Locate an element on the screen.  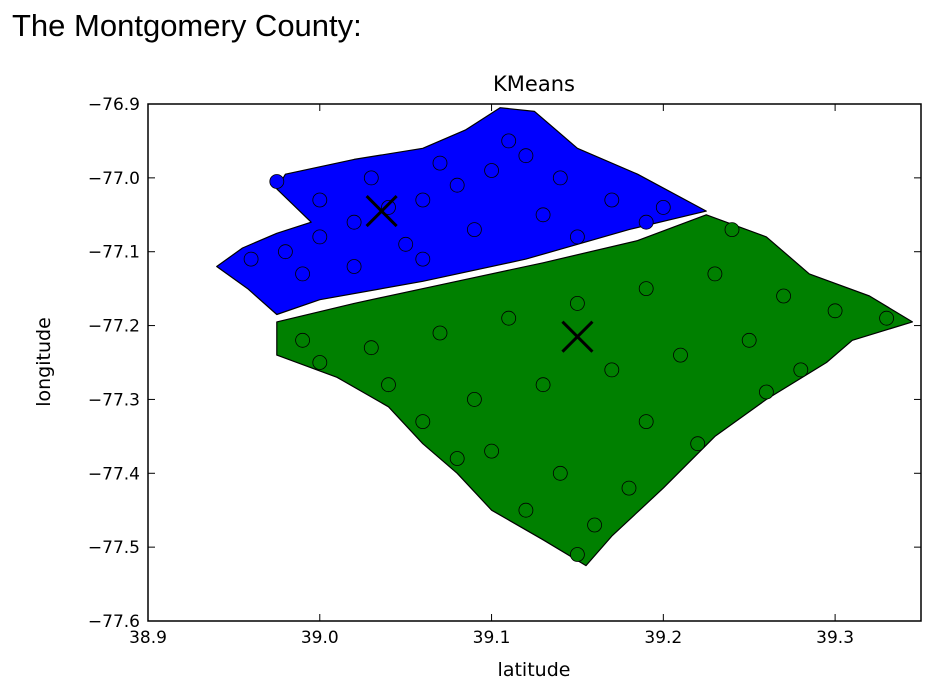
x-axis-label: latitude is located at coordinates (534, 670).